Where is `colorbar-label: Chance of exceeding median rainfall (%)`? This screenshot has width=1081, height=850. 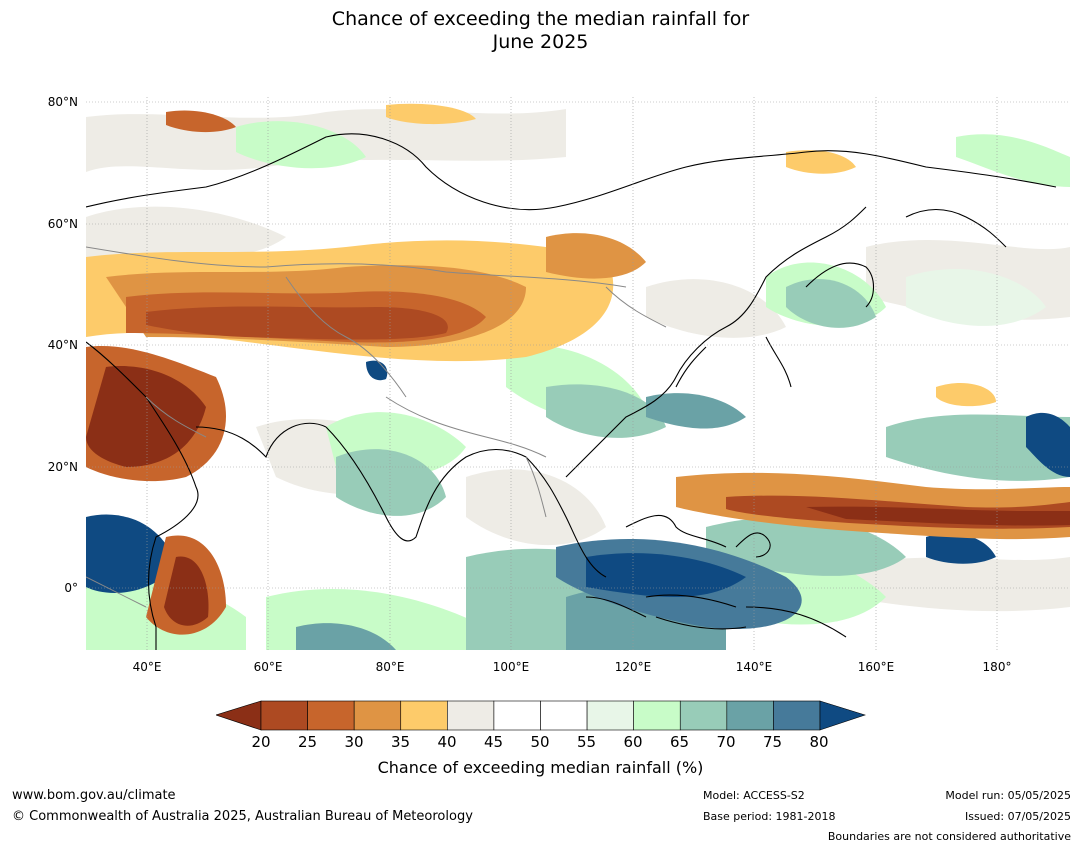 colorbar-label: Chance of exceeding median rainfall (%) is located at coordinates (540, 767).